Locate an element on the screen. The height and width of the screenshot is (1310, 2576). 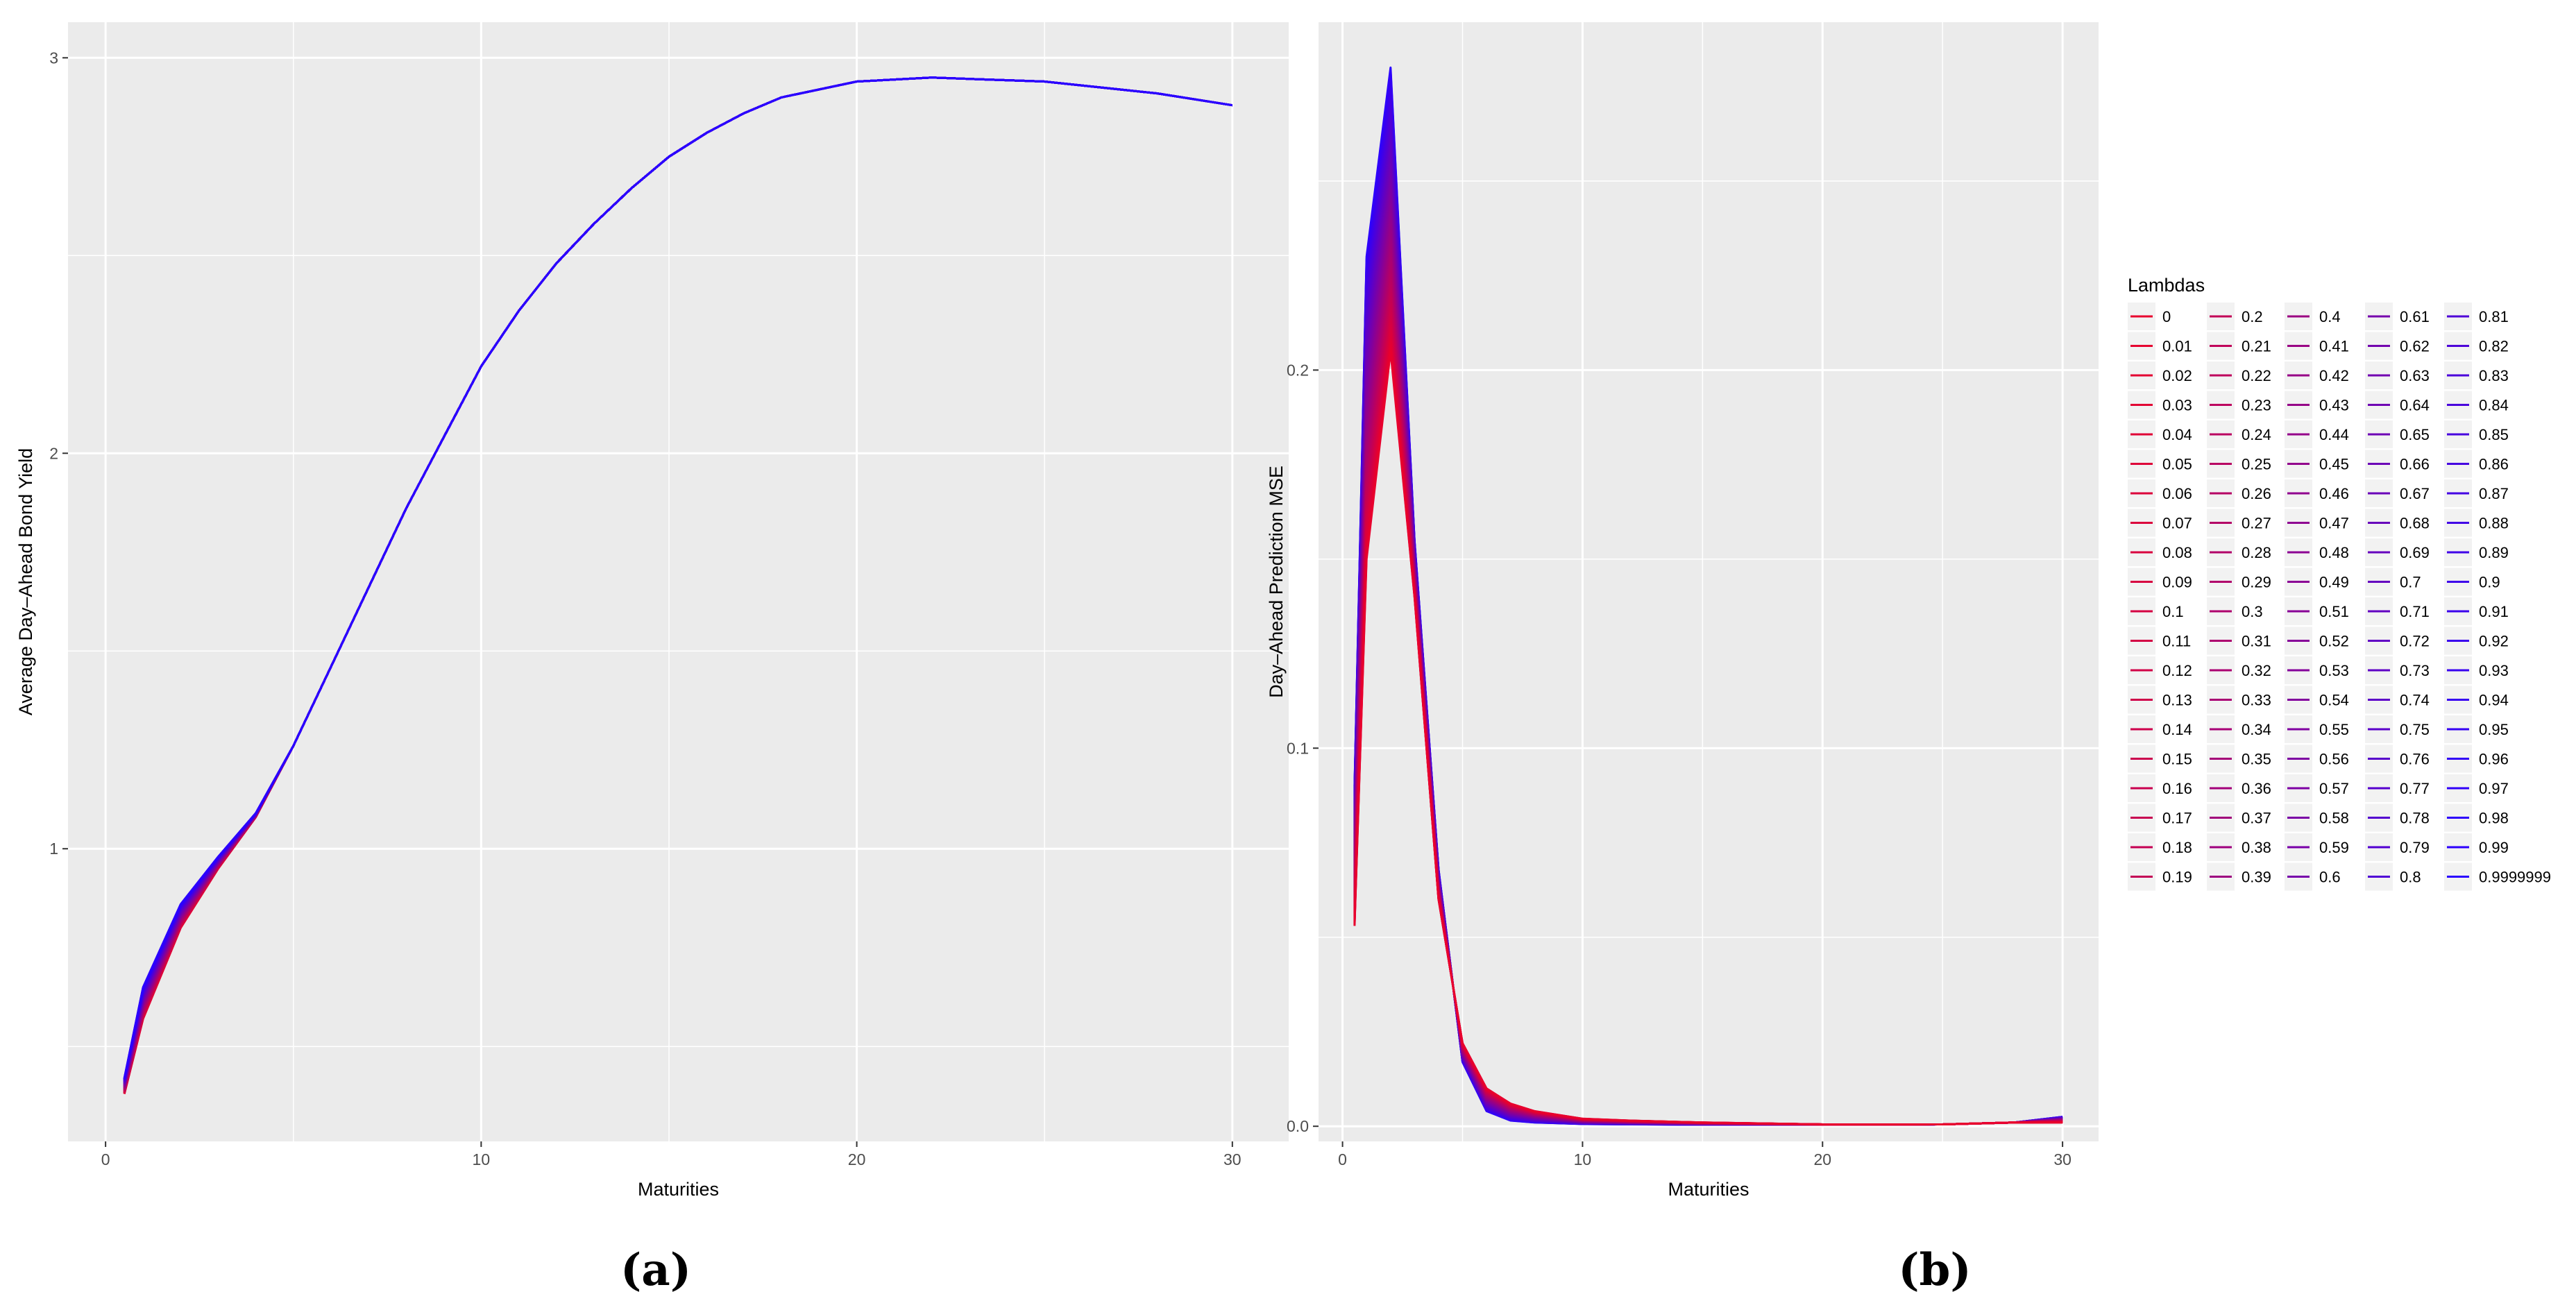
legend-label: 0.22 is located at coordinates (2257, 375).